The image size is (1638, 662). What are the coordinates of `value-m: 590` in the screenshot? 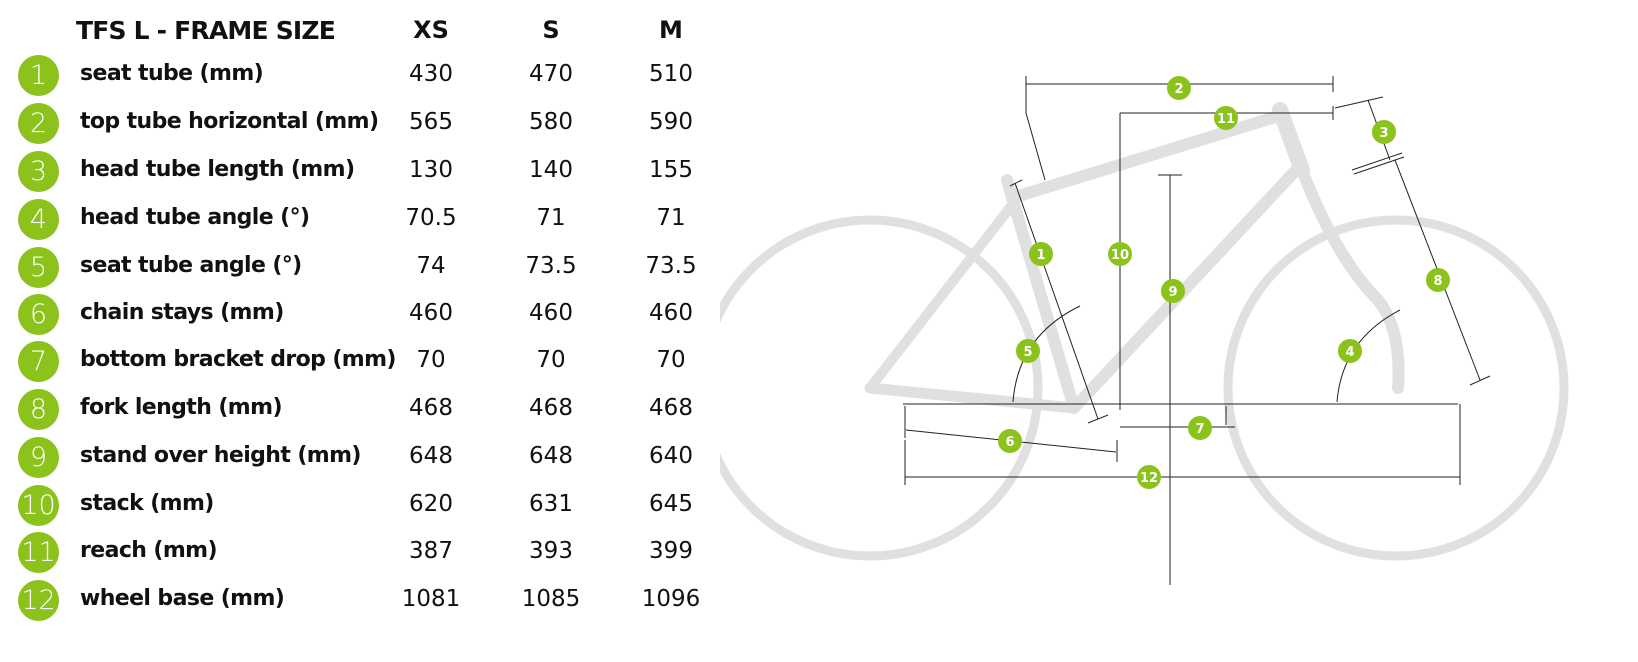 It's located at (671, 122).